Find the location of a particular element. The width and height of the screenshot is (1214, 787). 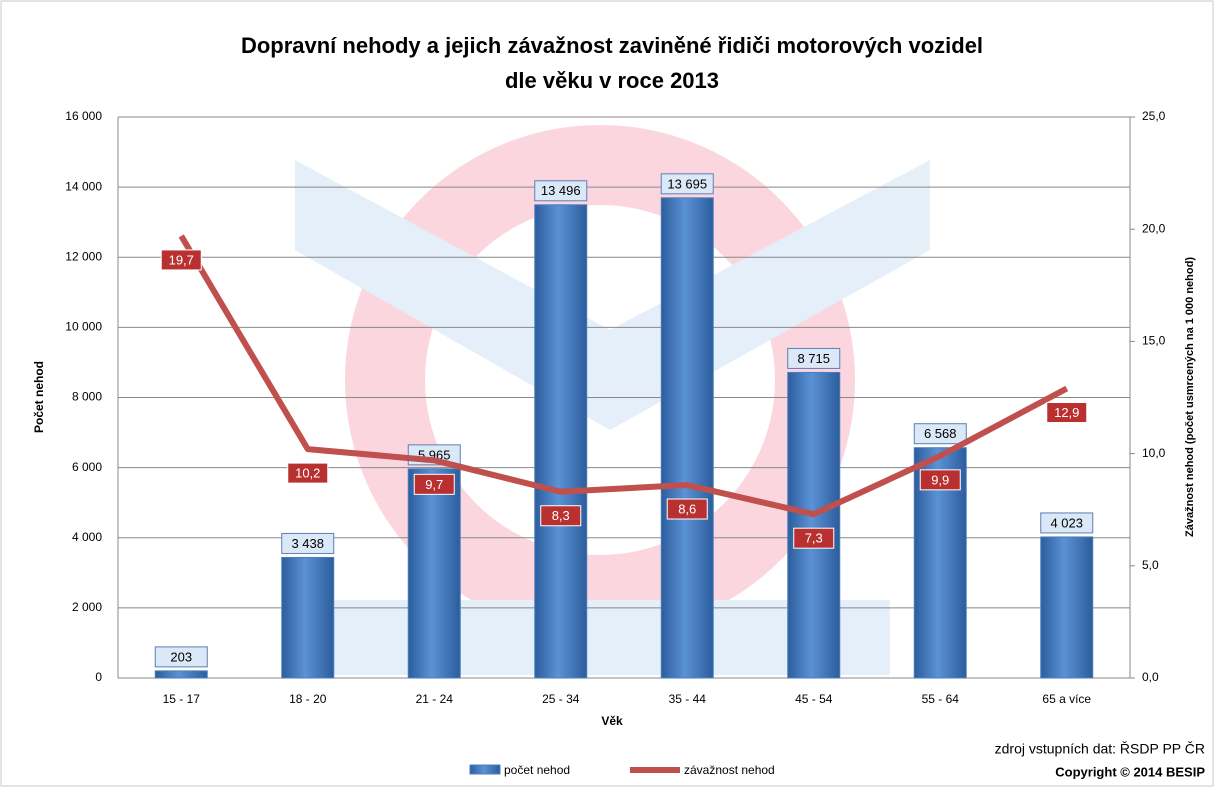

y-tick-label: 16 000 is located at coordinates (83, 116).